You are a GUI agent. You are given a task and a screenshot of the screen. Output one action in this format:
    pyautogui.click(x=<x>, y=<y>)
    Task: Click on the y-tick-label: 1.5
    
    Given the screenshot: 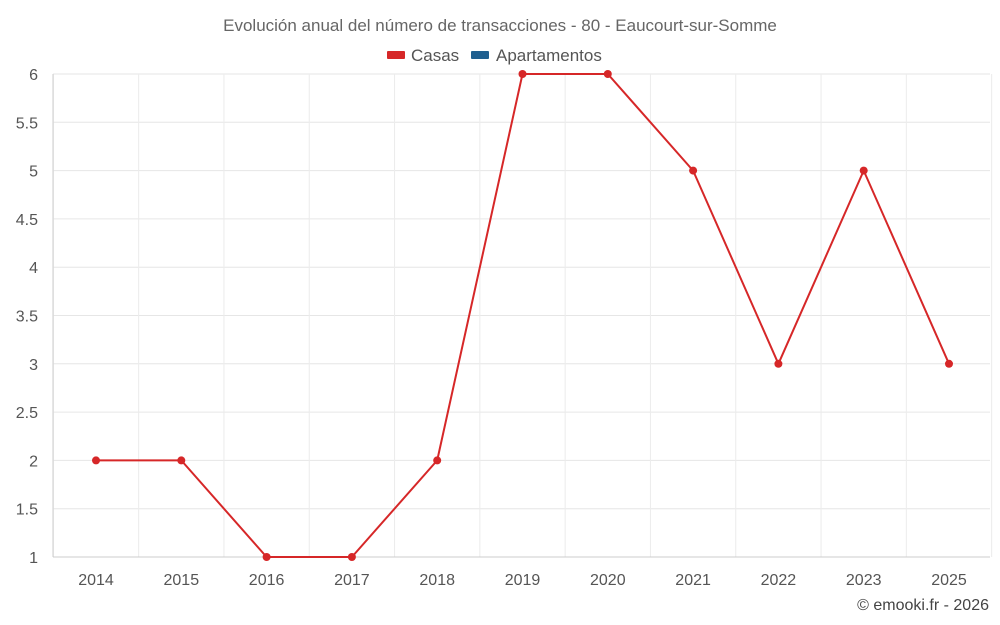 What is the action you would take?
    pyautogui.click(x=27, y=510)
    